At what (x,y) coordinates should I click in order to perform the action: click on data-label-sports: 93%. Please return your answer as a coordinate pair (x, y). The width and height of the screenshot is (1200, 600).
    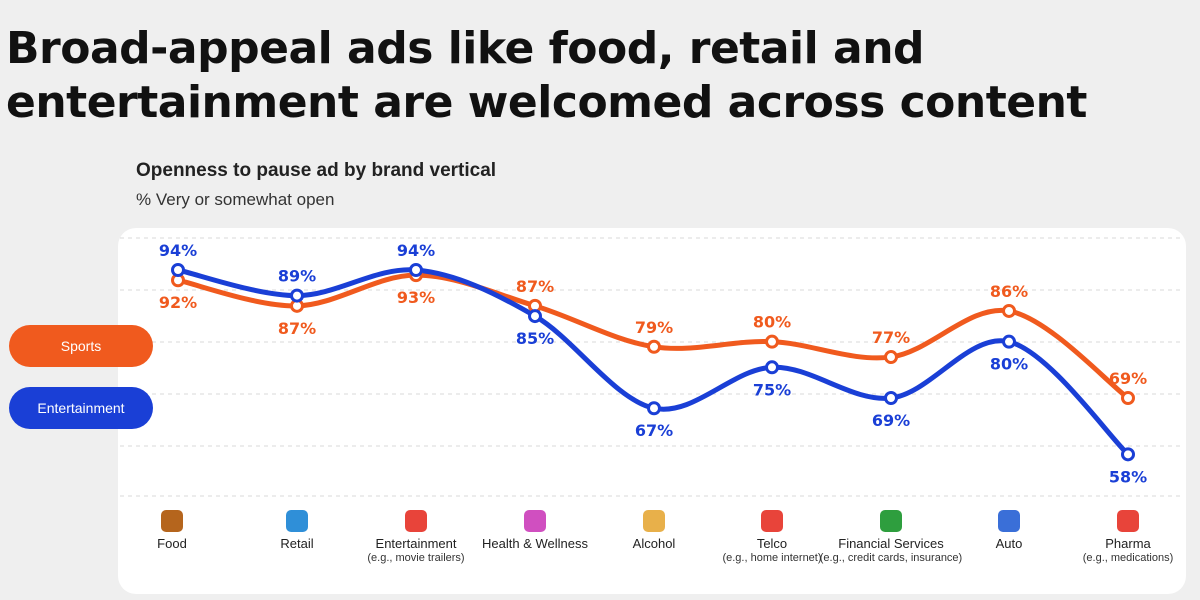
    Looking at the image, I should click on (416, 297).